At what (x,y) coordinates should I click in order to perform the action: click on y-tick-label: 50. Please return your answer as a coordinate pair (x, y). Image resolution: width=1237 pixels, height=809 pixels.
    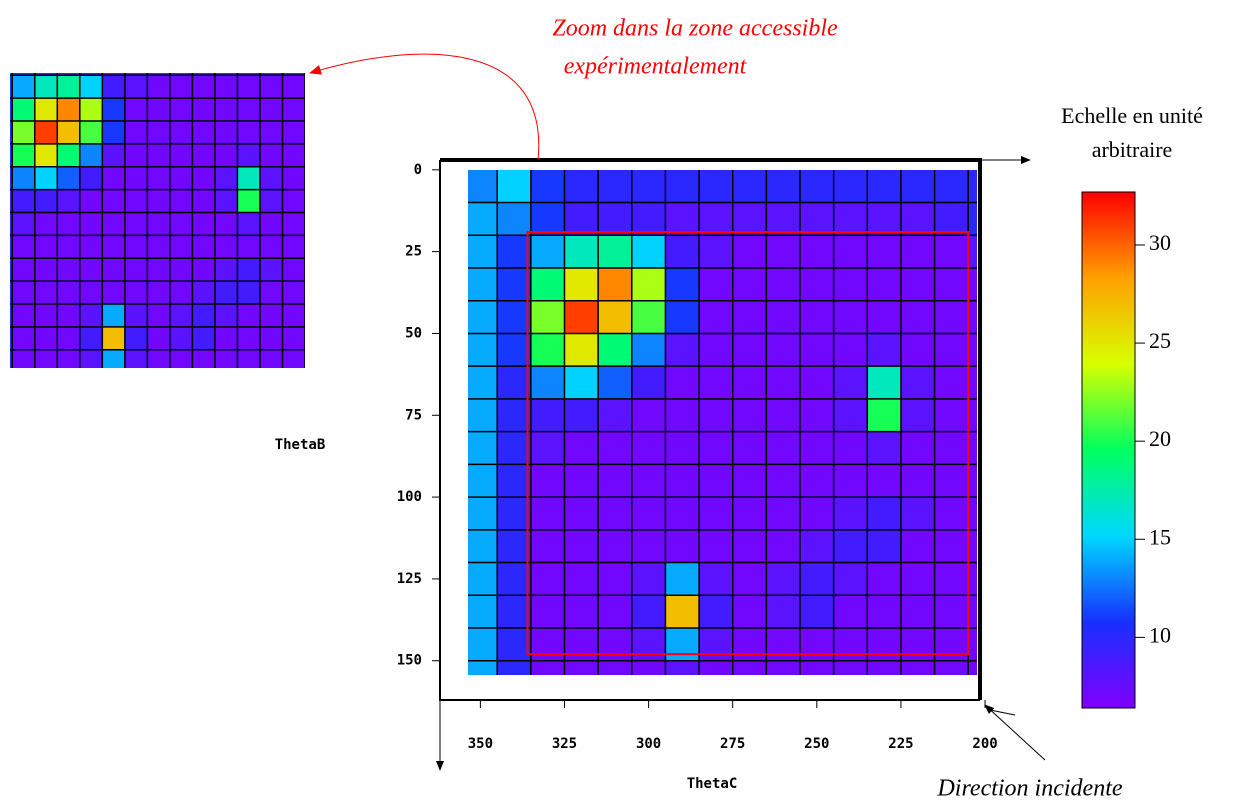
    Looking at the image, I should click on (413, 333).